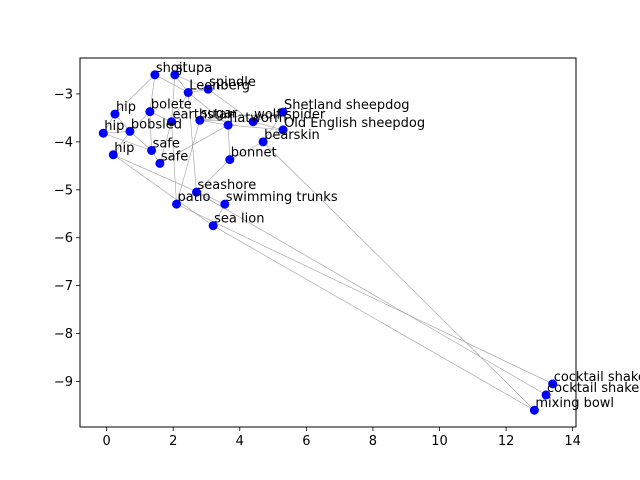  Describe the element at coordinates (506, 441) in the screenshot. I see `x-tick-label: 12` at that location.